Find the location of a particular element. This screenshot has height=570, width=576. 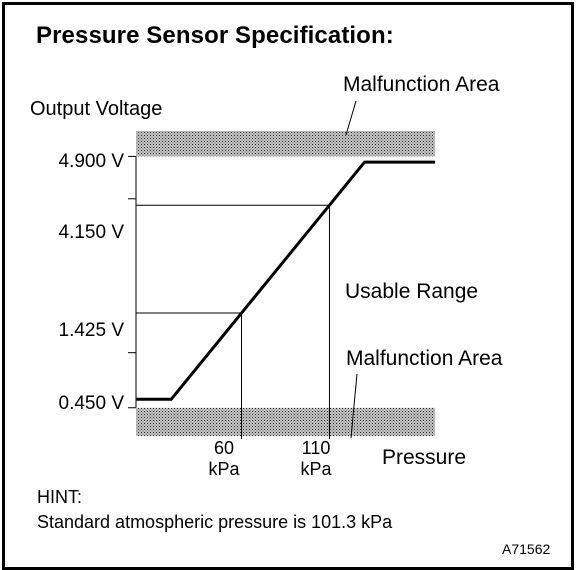

y-tick-label-4150: 4.150 V is located at coordinates (91, 232).